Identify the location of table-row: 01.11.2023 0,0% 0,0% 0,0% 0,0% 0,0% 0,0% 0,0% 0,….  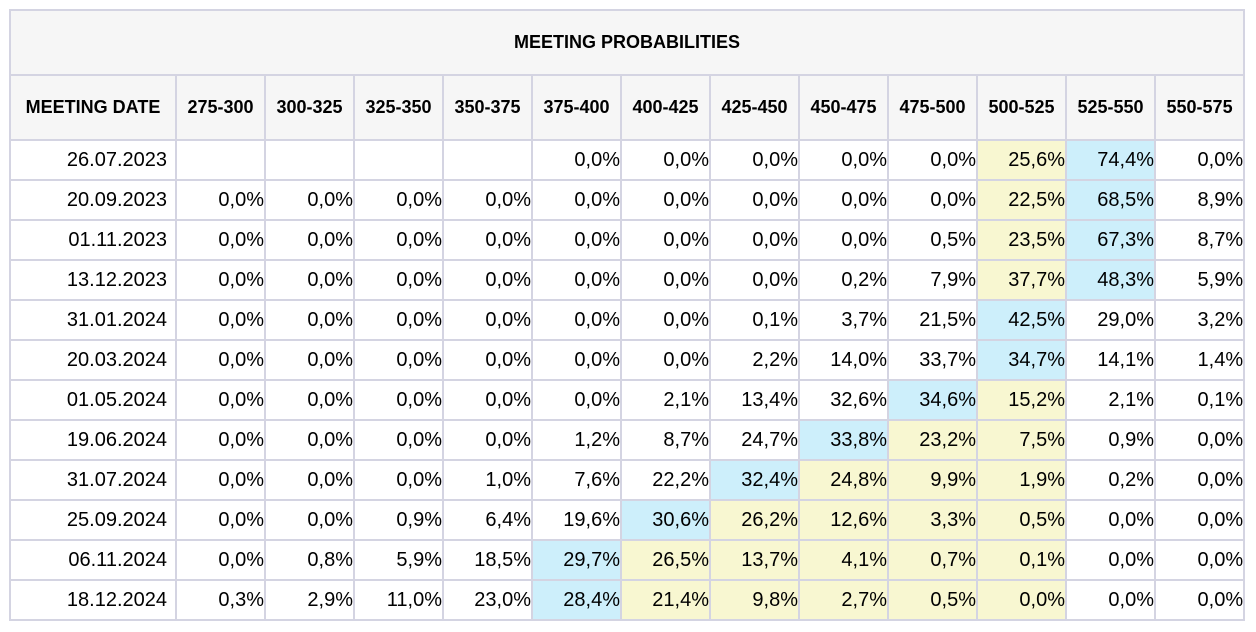
(627, 240).